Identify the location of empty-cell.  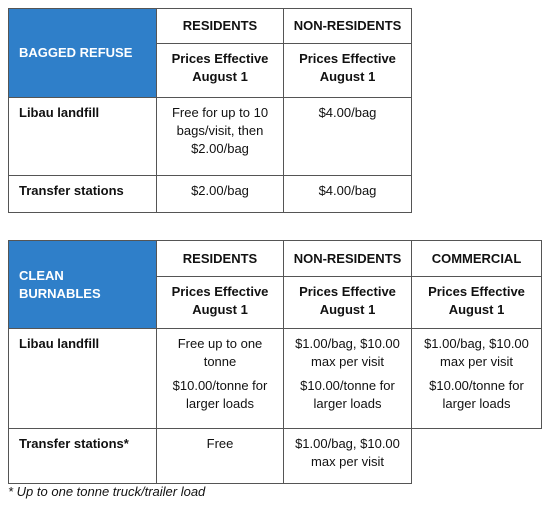
(477, 456).